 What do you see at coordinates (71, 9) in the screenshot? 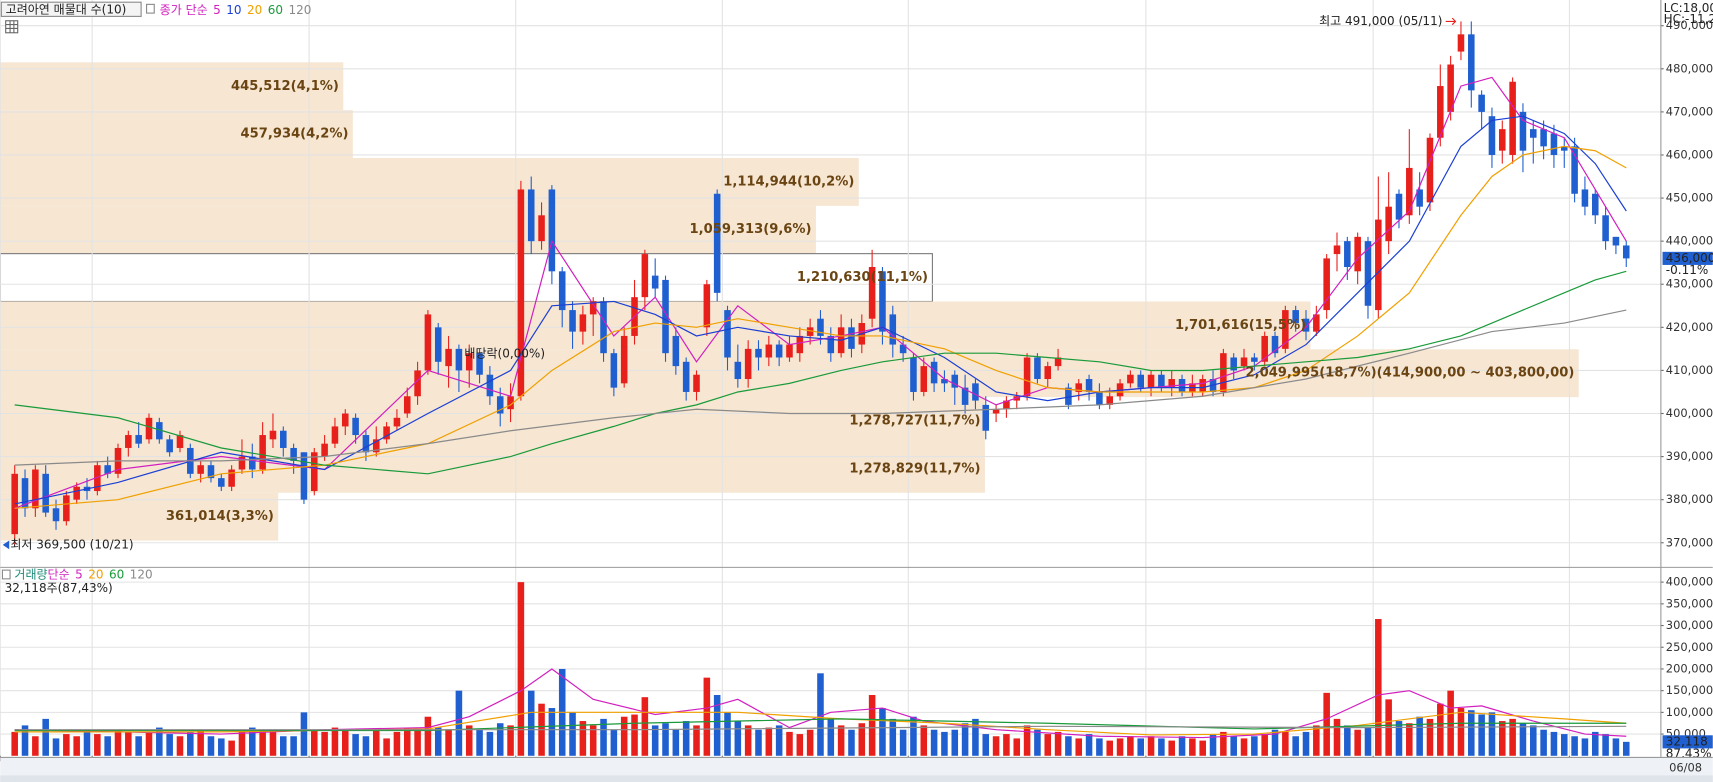
I see `title-box` at bounding box center [71, 9].